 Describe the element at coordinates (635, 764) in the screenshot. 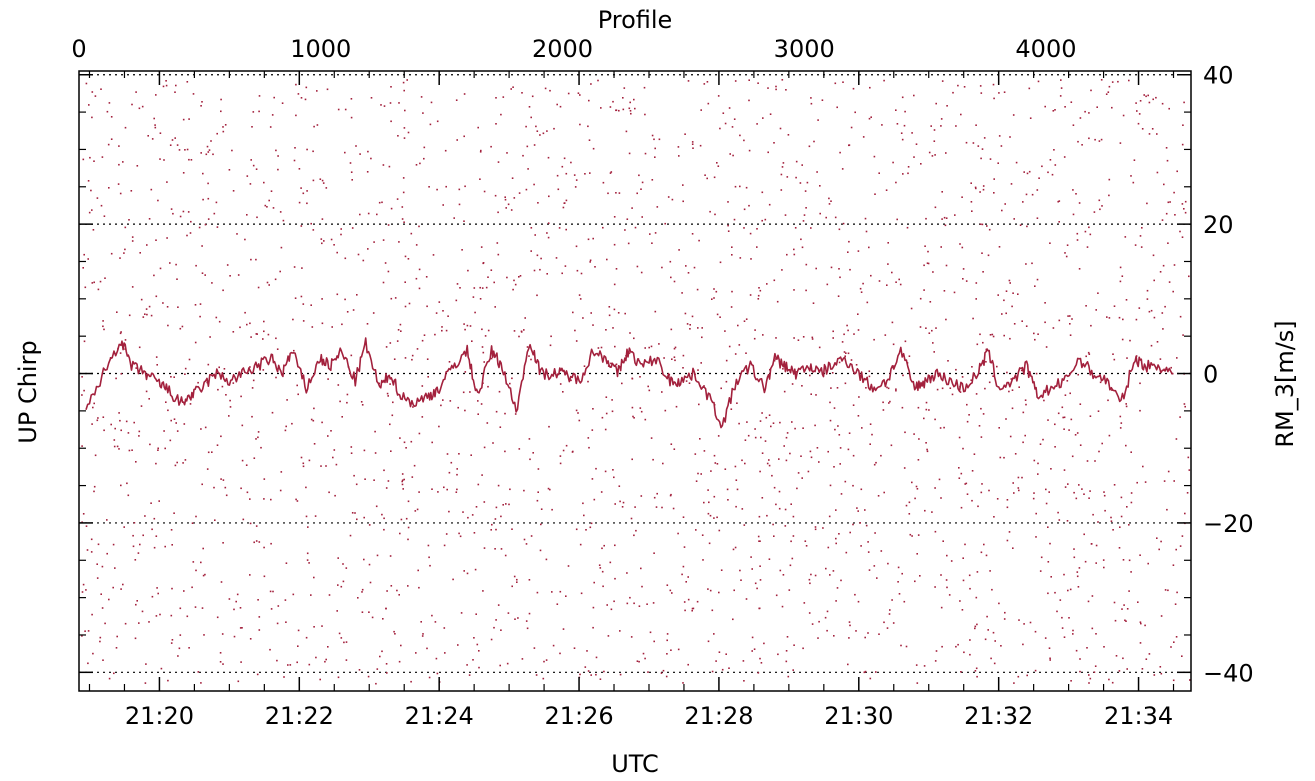

I see `x-bottom-axis-title: UTC` at that location.